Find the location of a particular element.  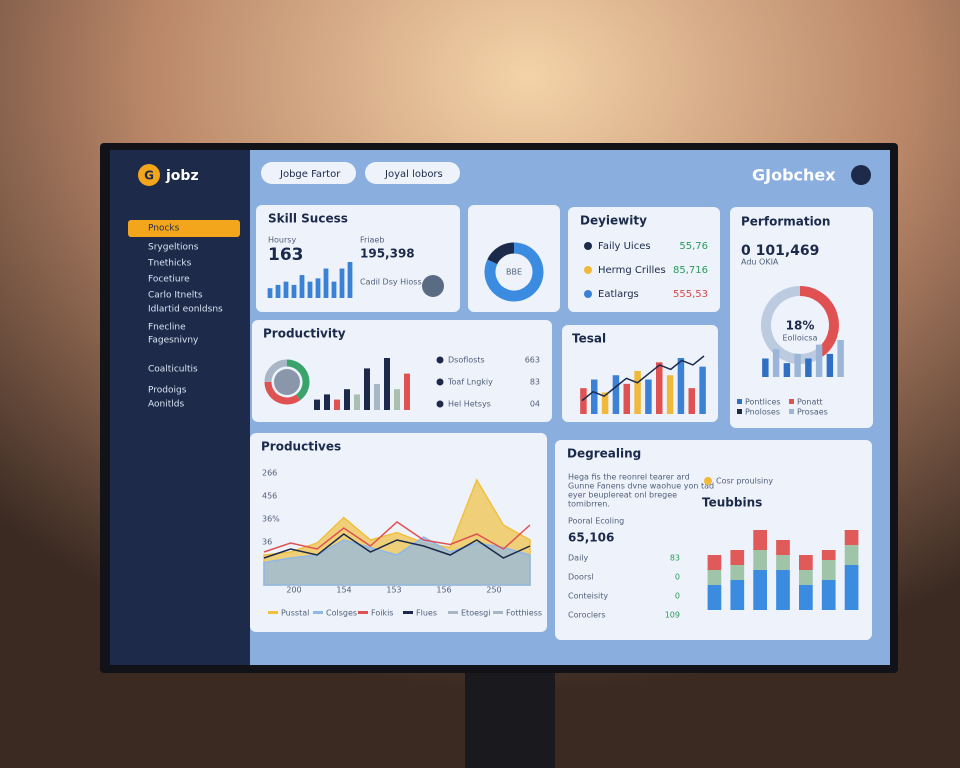

label: Gunne Fanens dvne waohue yon tad is located at coordinates (641, 486).